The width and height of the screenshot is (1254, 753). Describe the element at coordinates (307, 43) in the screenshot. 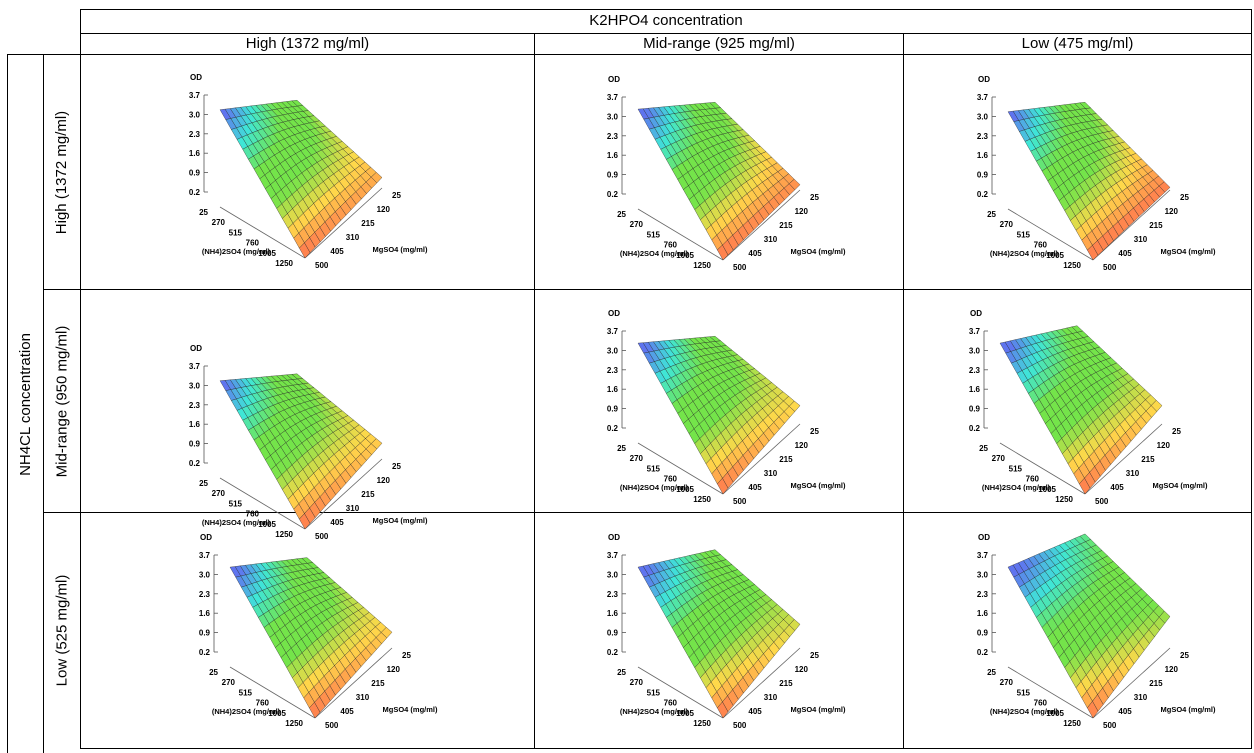

I see `column-header-high: High (1372 mg/ml)` at that location.